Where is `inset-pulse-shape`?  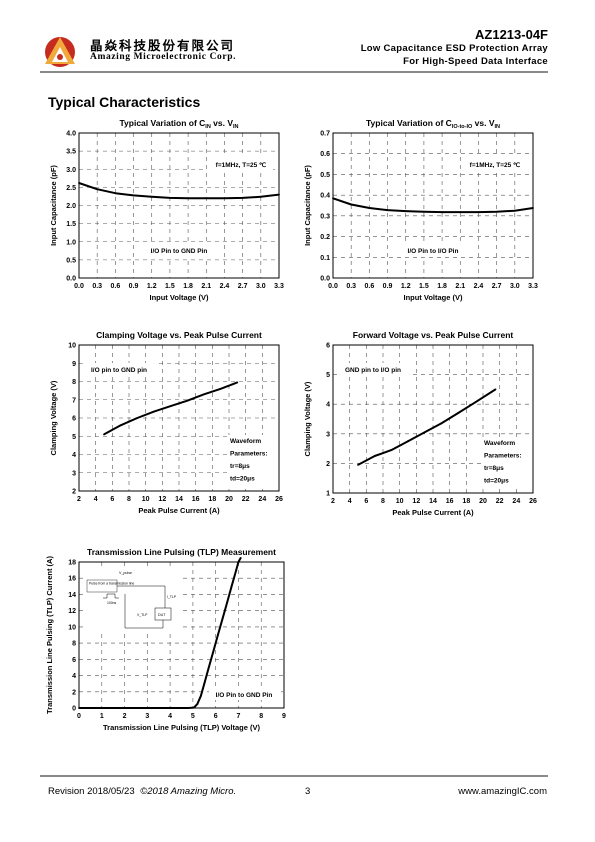
inset-pulse-shape is located at coordinates (111, 596).